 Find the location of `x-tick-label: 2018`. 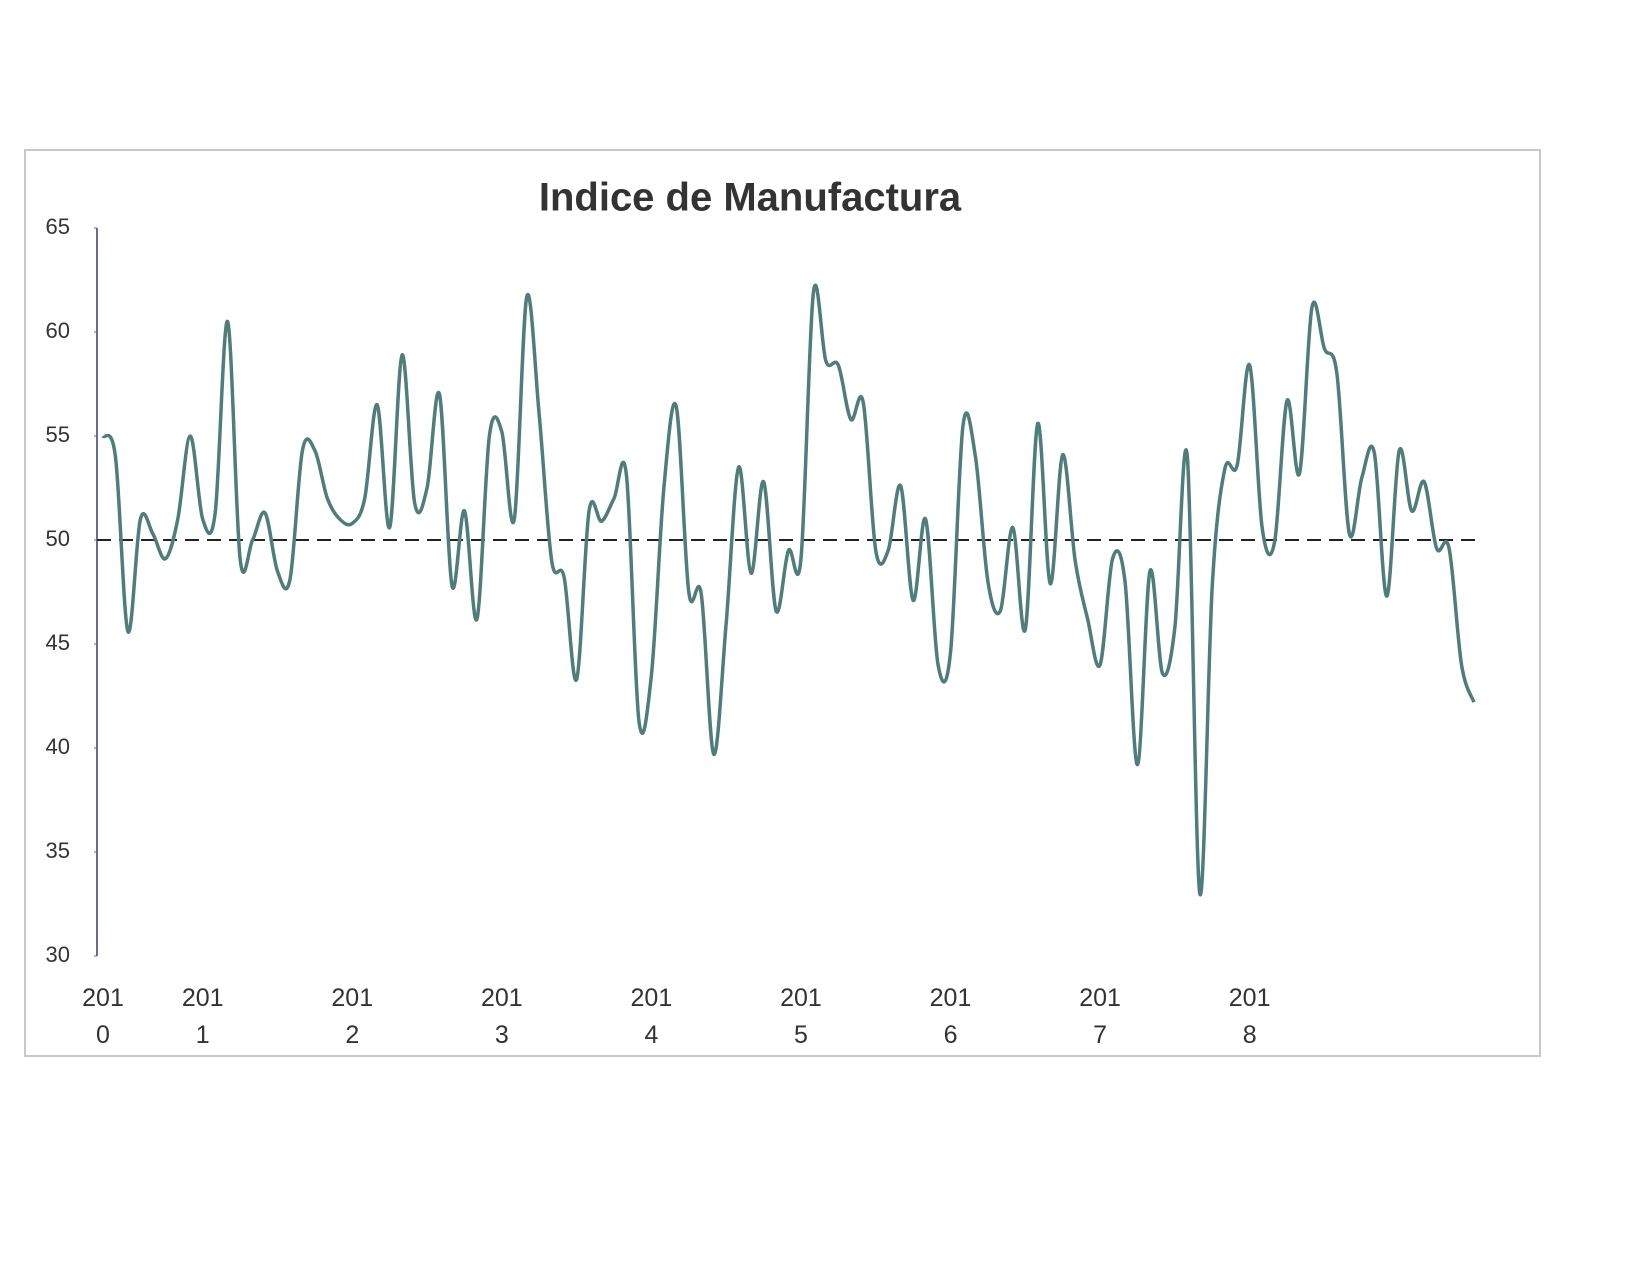

x-tick-label: 2018 is located at coordinates (1249, 1016).